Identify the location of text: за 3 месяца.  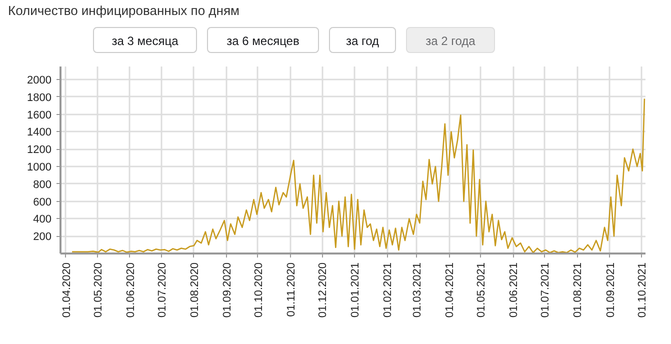
(145, 40).